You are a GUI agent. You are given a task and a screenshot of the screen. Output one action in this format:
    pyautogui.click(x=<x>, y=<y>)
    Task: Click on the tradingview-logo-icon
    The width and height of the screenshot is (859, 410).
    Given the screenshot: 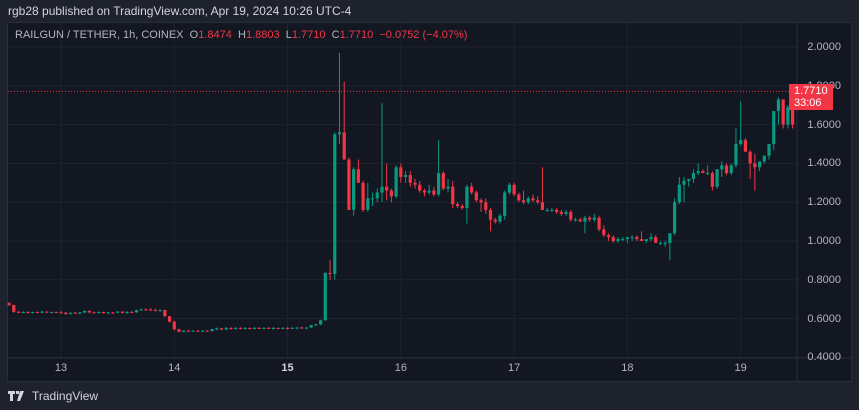 What is the action you would take?
    pyautogui.click(x=16, y=396)
    